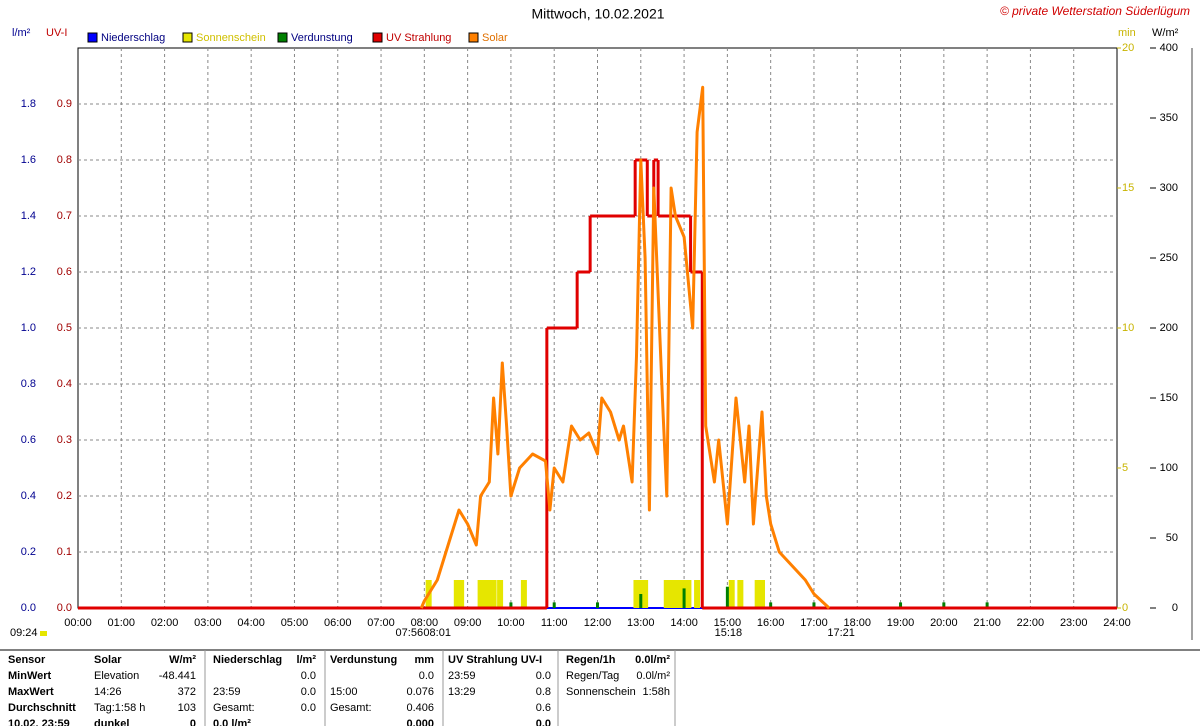  I want to click on x-tick-label: 09:00, so click(468, 623).